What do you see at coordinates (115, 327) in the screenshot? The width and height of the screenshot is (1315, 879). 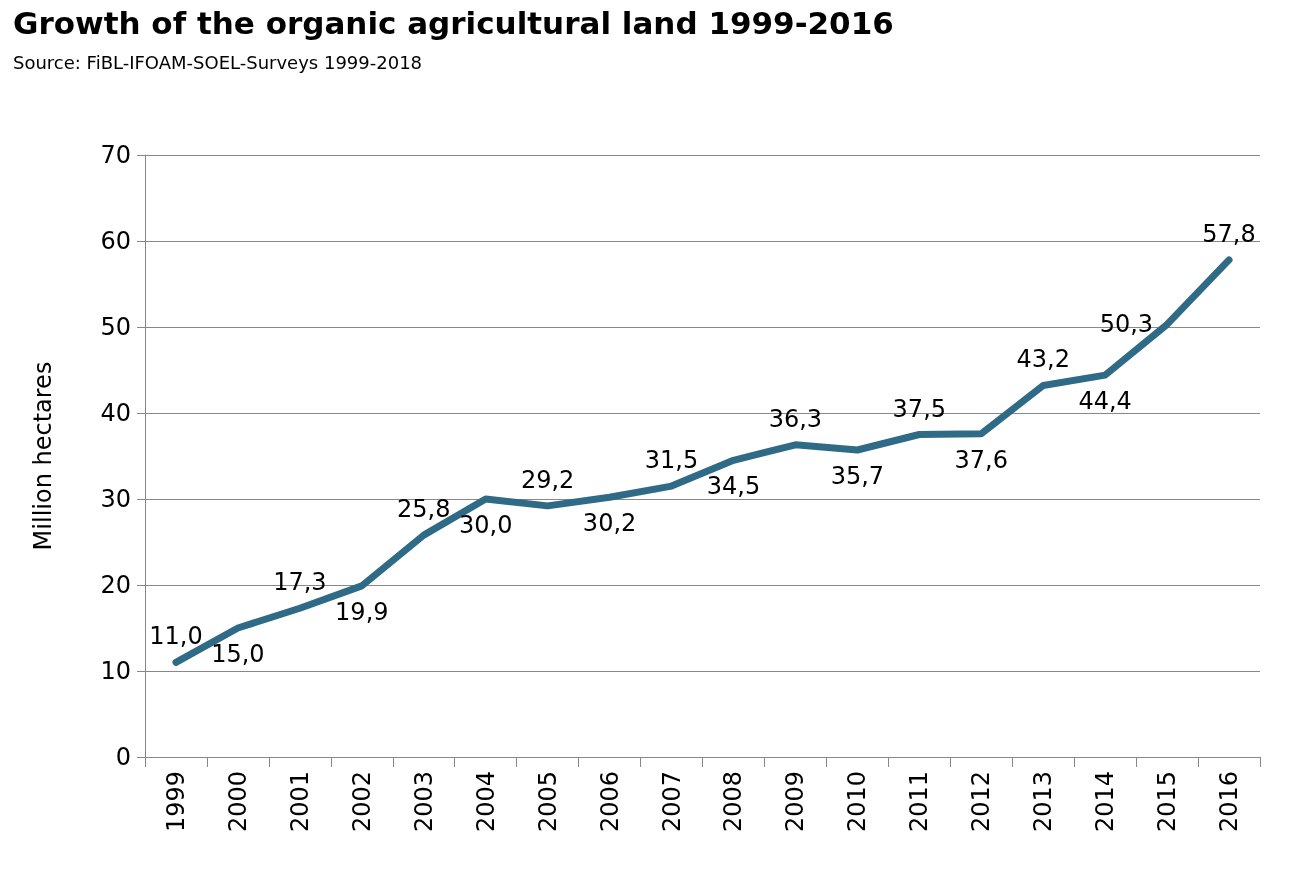 I see `y-tick-label: 50` at bounding box center [115, 327].